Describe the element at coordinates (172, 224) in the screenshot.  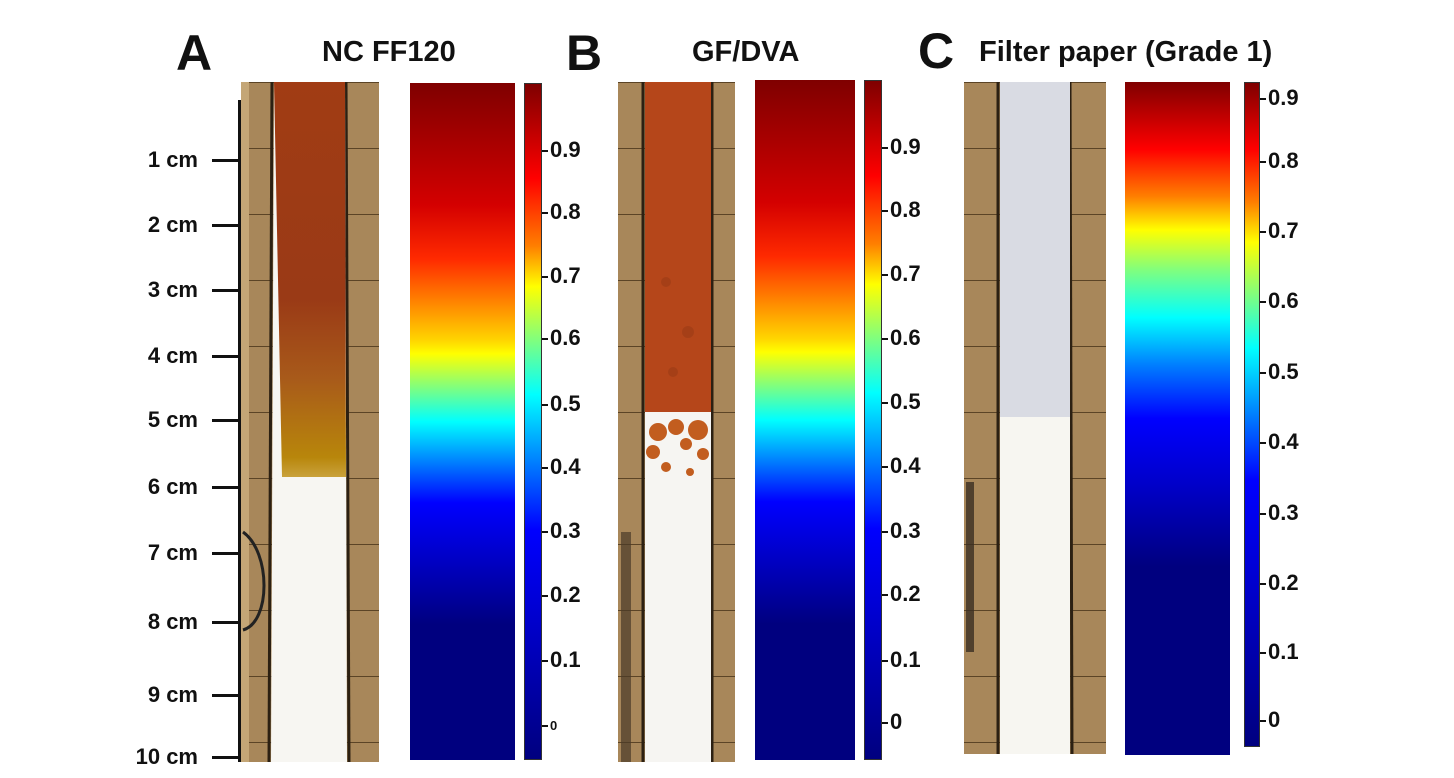
I see `ruler-label: 2 cm` at that location.